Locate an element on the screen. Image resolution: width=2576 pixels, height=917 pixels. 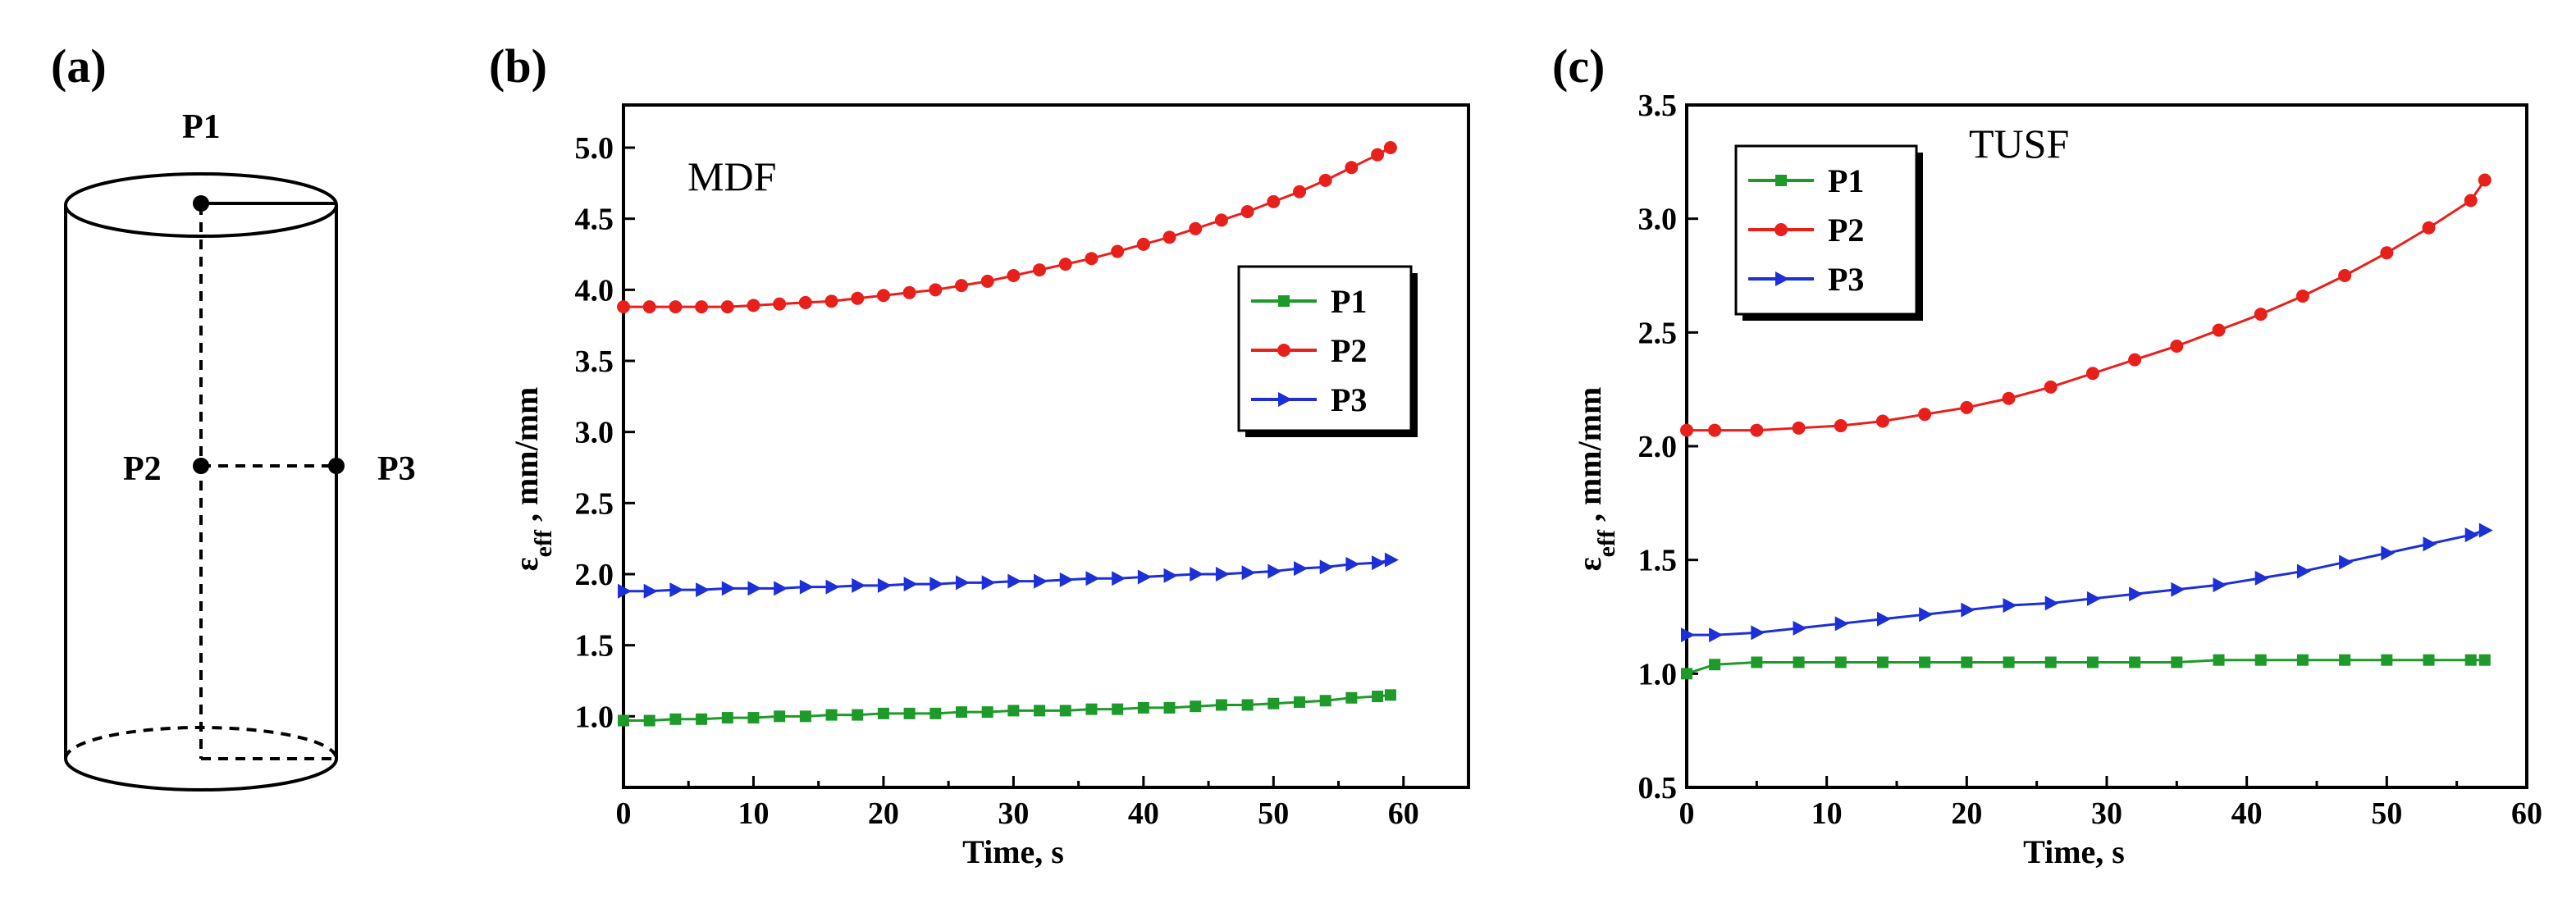
chart-tusf-legend-marker-p3 is located at coordinates (1782, 278).